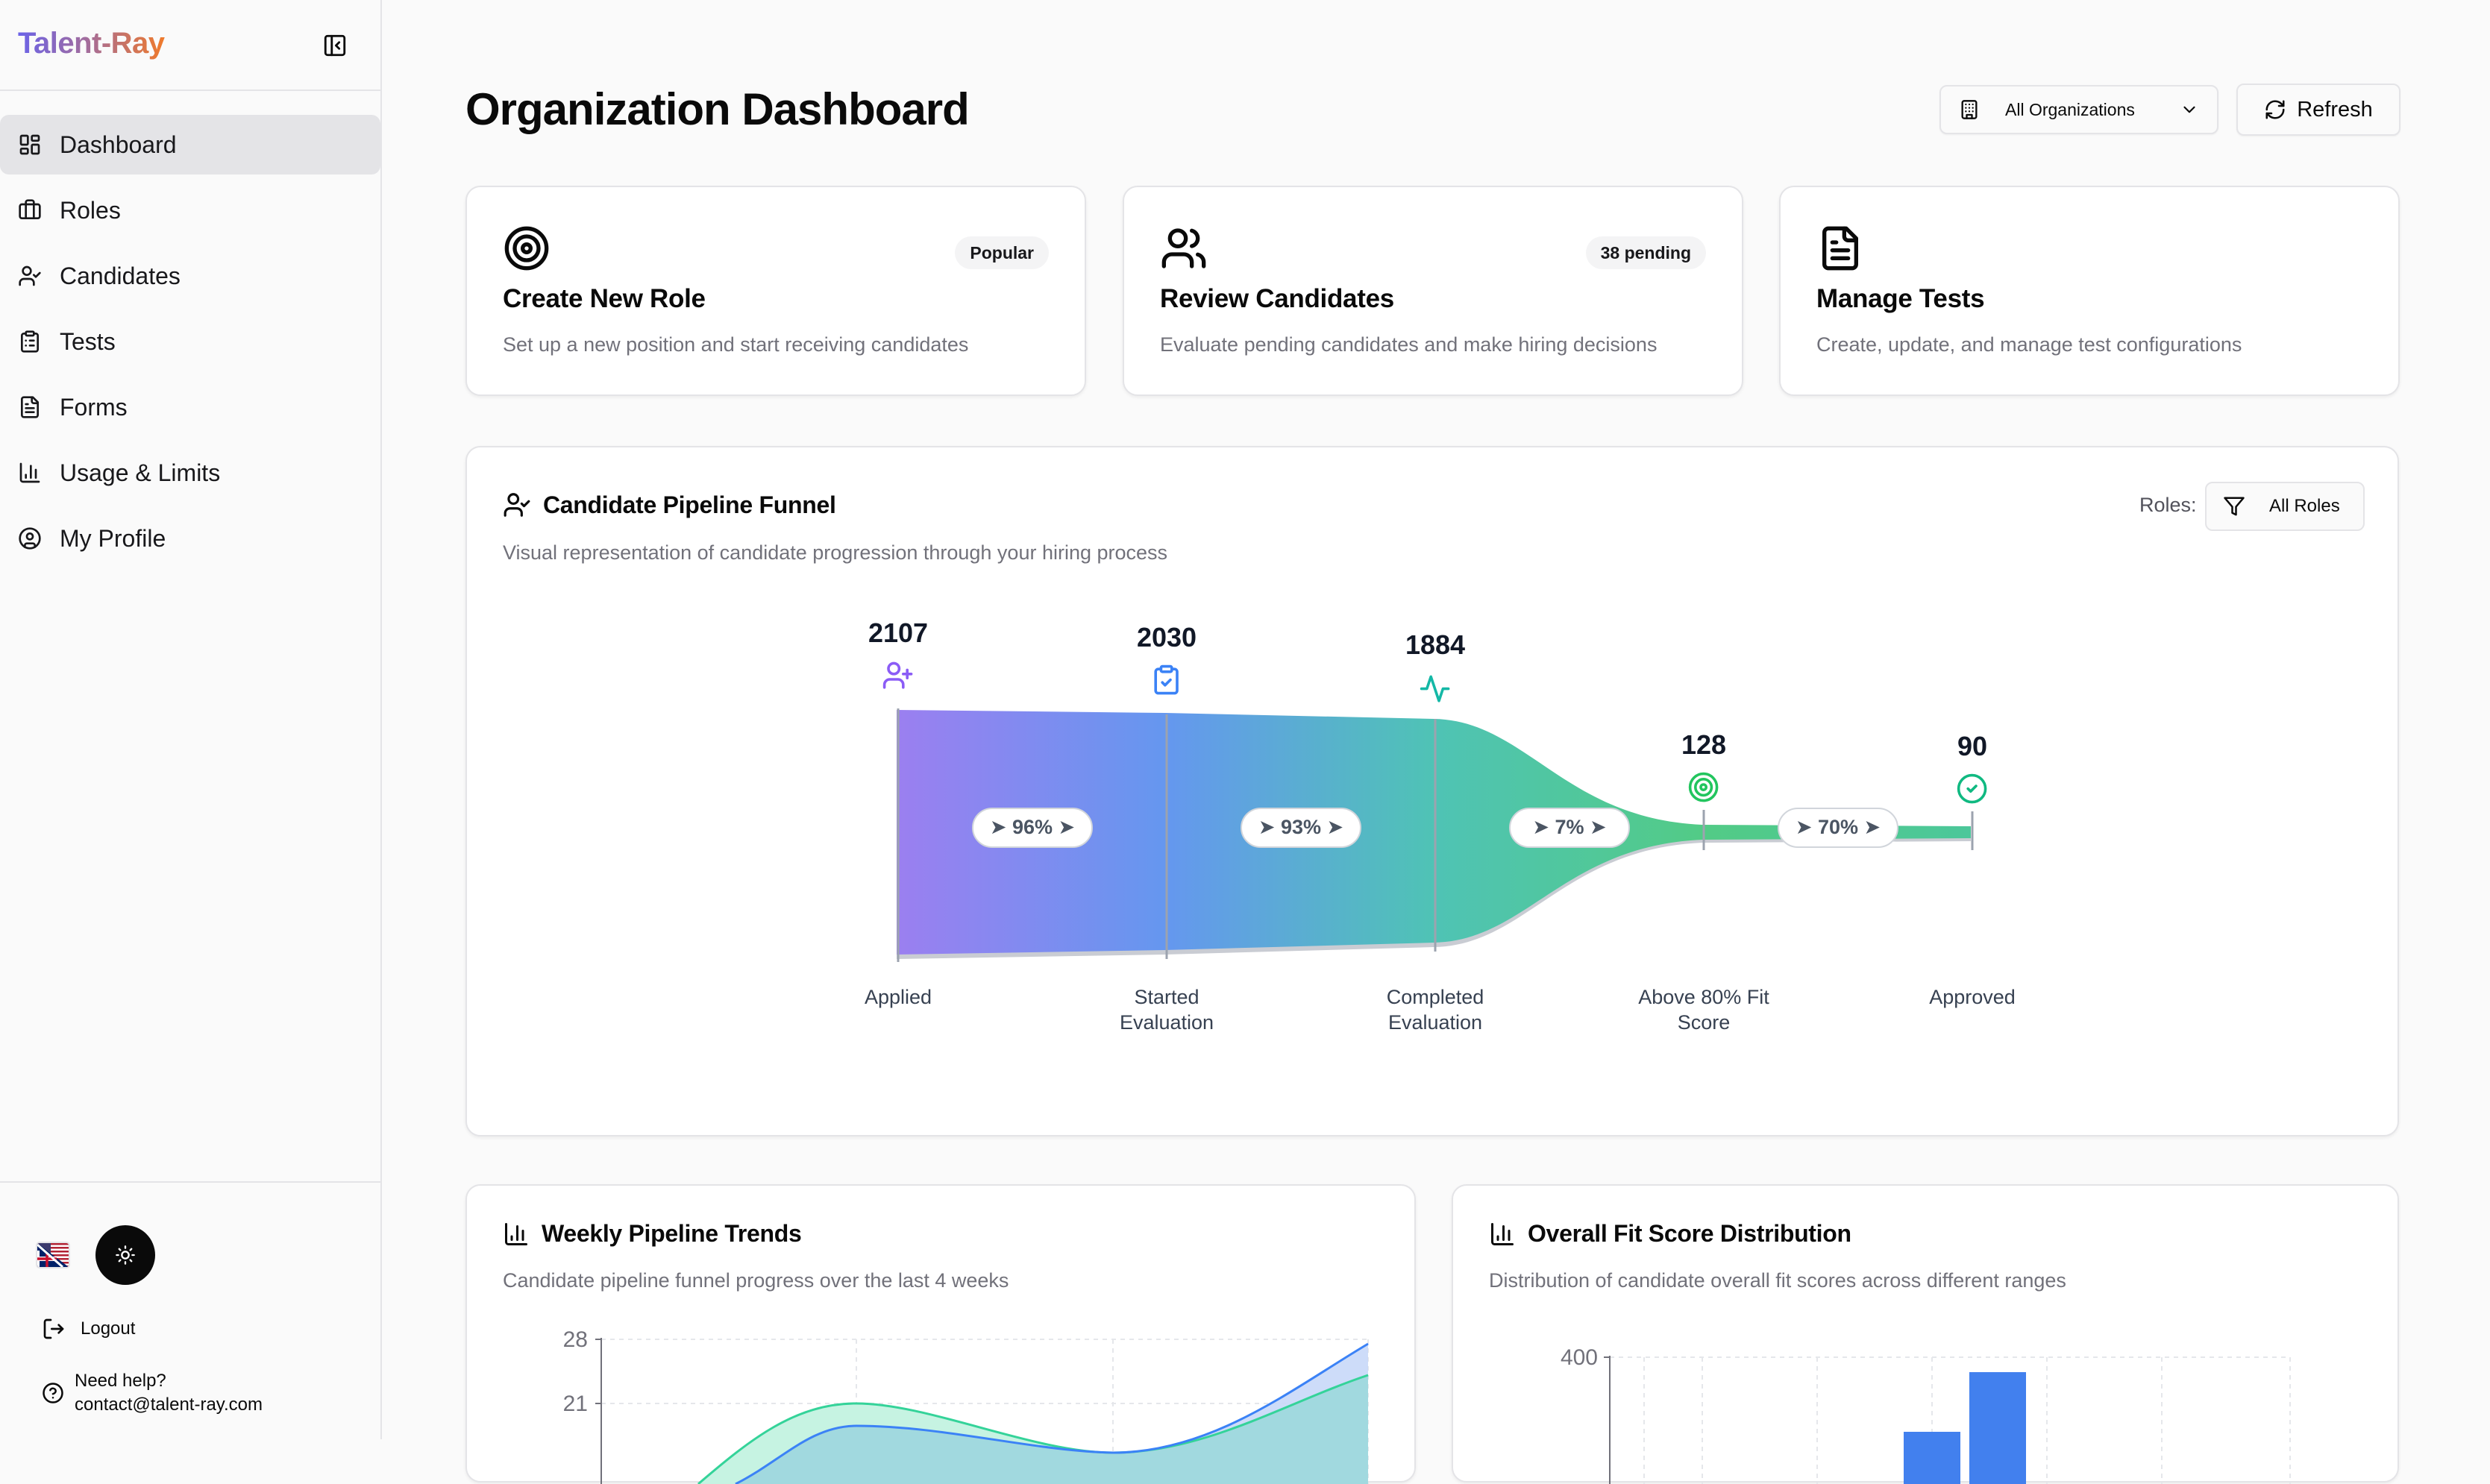  Describe the element at coordinates (120, 276) in the screenshot. I see `sidebar-item-label: Candidates` at that location.